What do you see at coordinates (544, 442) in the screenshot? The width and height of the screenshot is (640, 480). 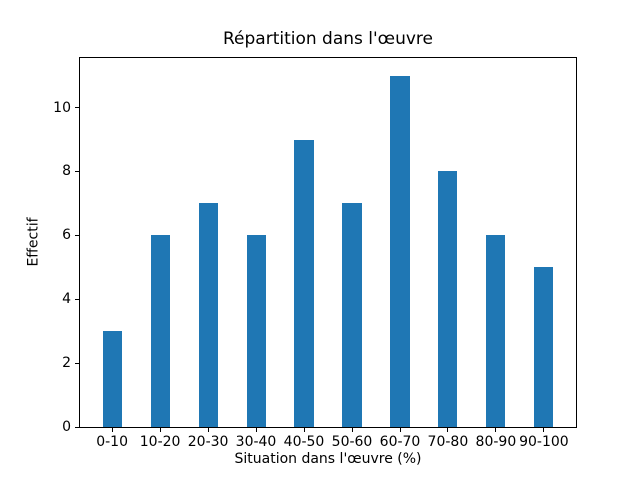 I see `x-tick-label: 90-100` at bounding box center [544, 442].